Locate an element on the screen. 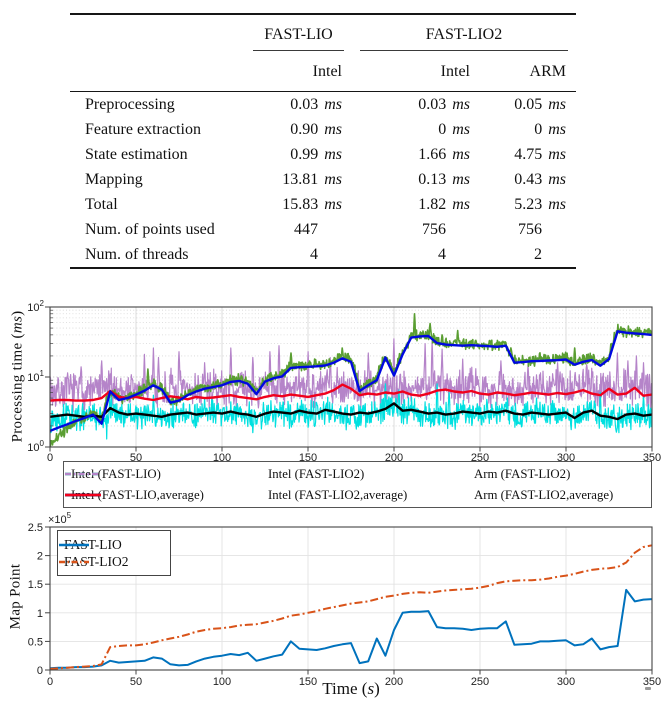 This screenshot has width=662, height=702. value-cell: 0.90 ms is located at coordinates (316, 129).